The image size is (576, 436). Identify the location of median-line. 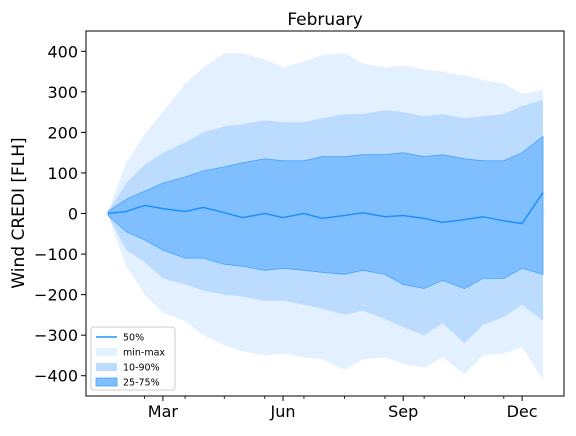
(325, 208).